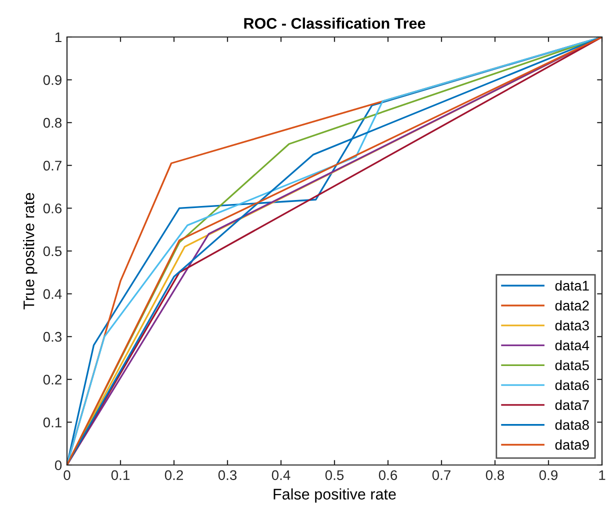 The height and width of the screenshot is (519, 613). What do you see at coordinates (58, 465) in the screenshot?
I see `y-tick-label: 0` at bounding box center [58, 465].